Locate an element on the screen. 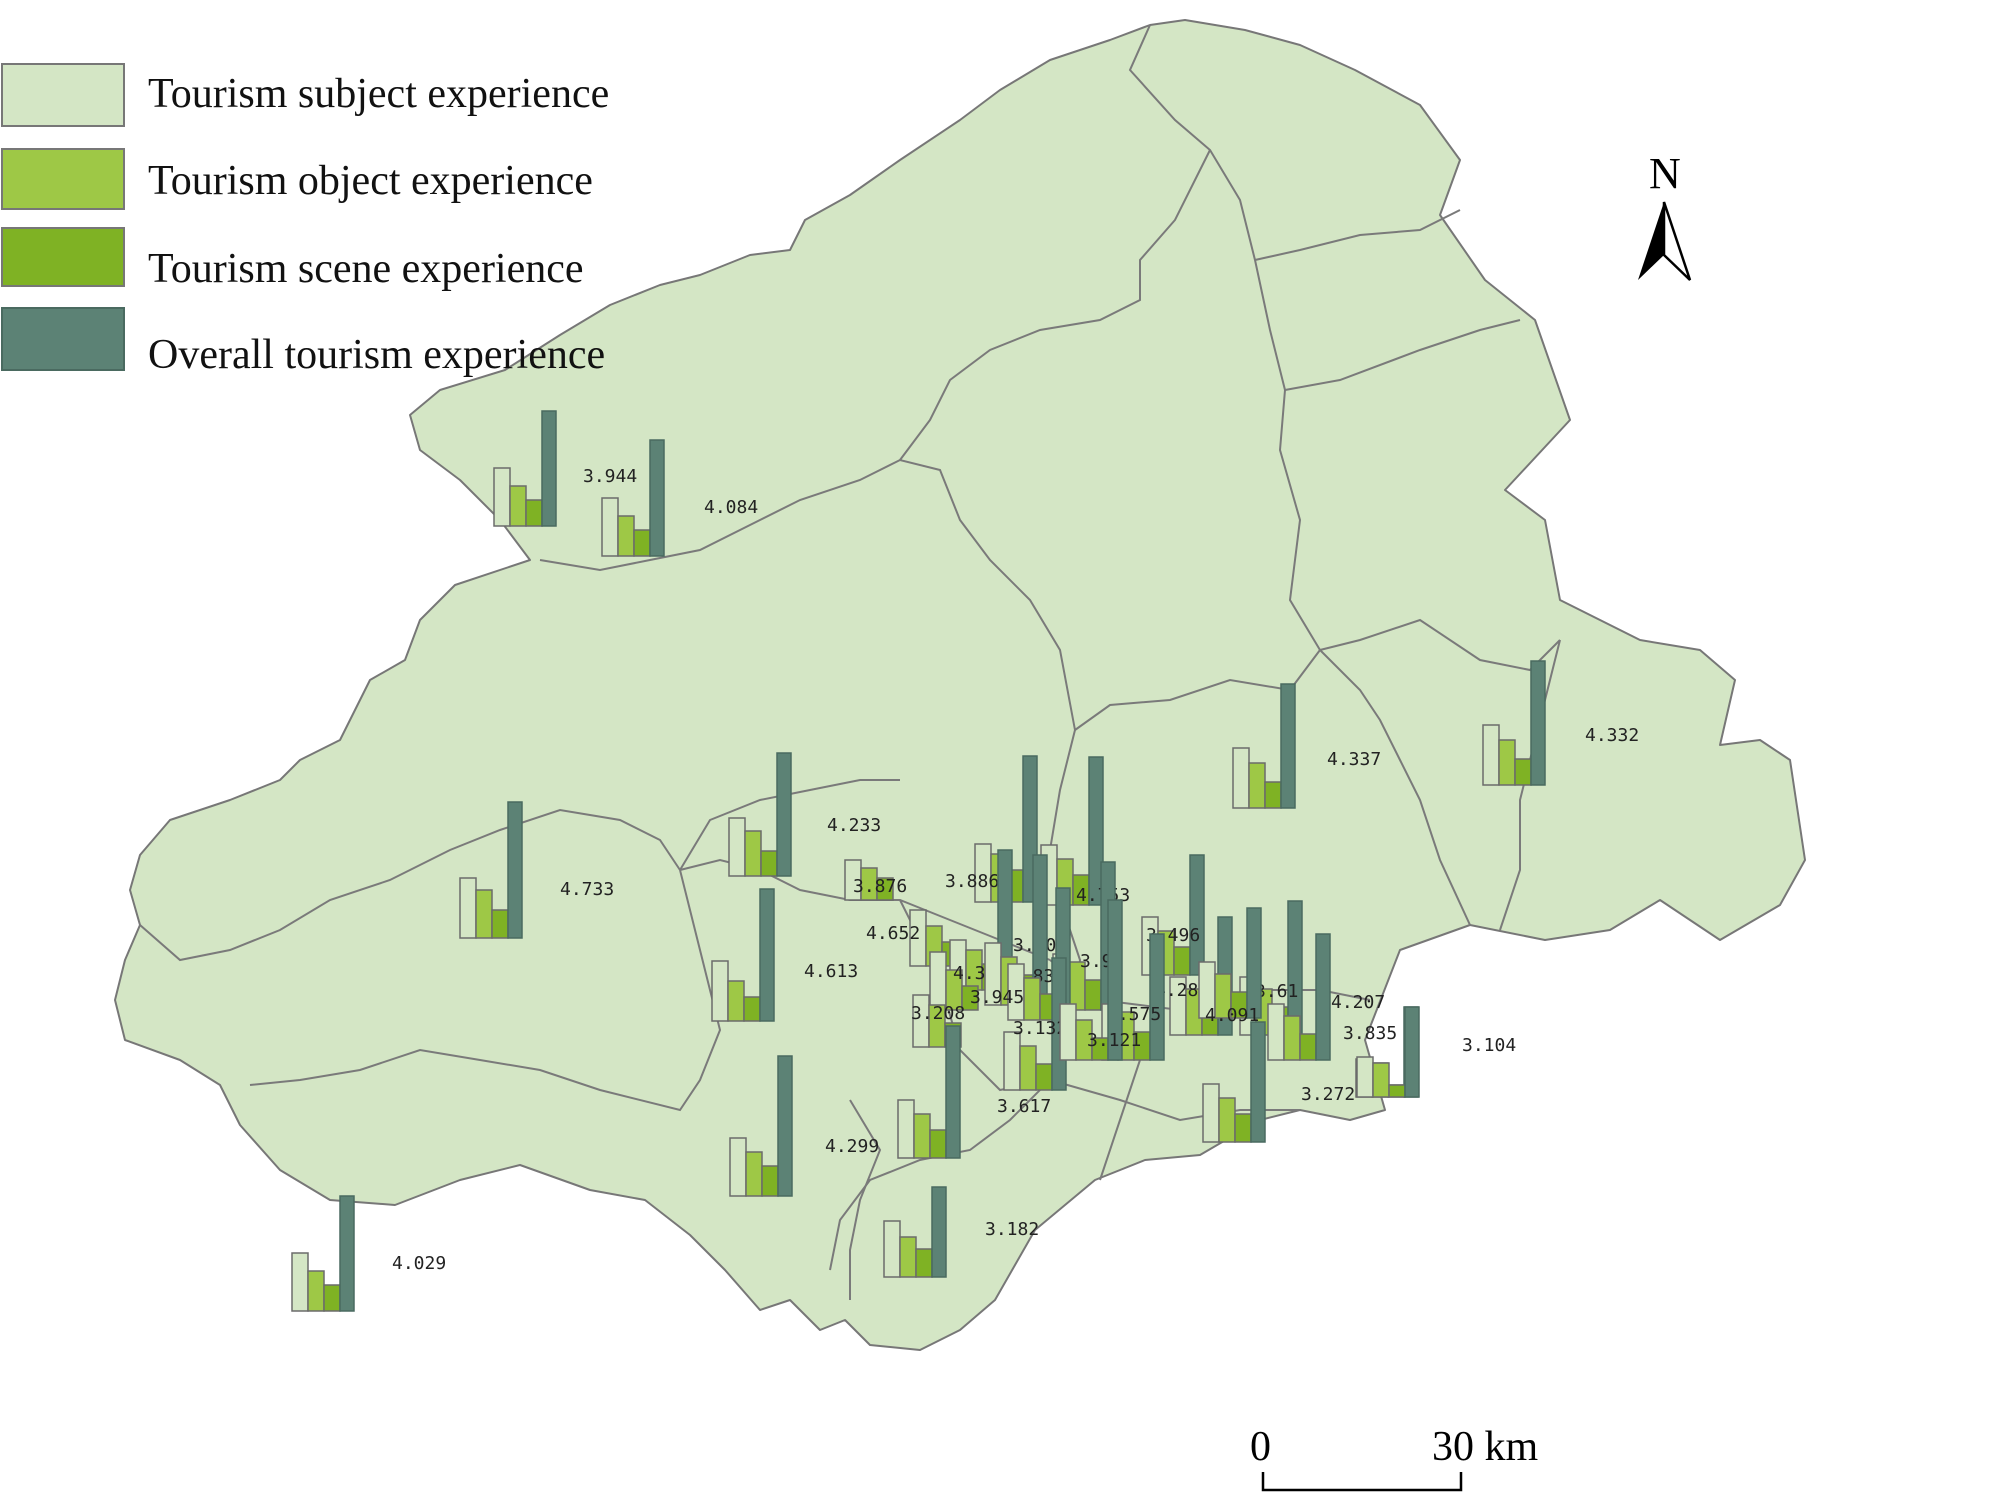 This screenshot has height=1495, width=2000. value-label: 3.61 is located at coordinates (1276, 991).